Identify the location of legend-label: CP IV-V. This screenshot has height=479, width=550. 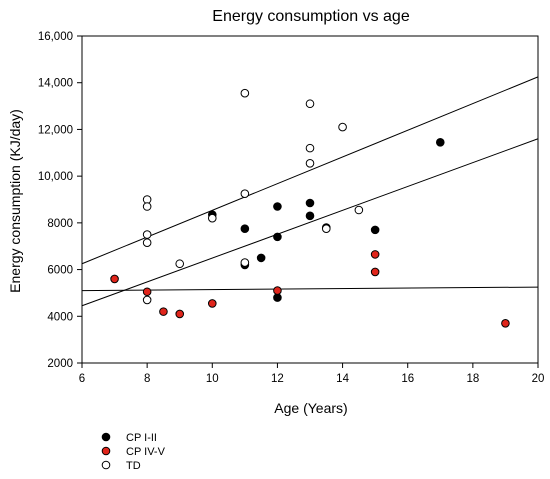
(146, 452).